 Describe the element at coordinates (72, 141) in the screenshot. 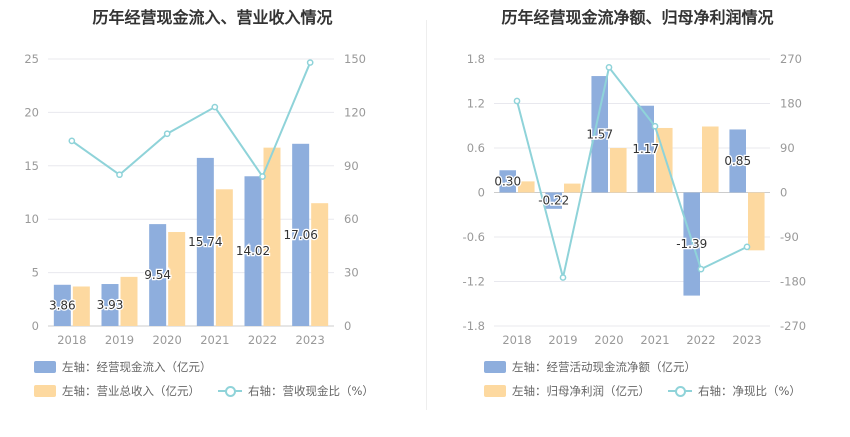

I see `left-chart-ratio-point-2018` at that location.